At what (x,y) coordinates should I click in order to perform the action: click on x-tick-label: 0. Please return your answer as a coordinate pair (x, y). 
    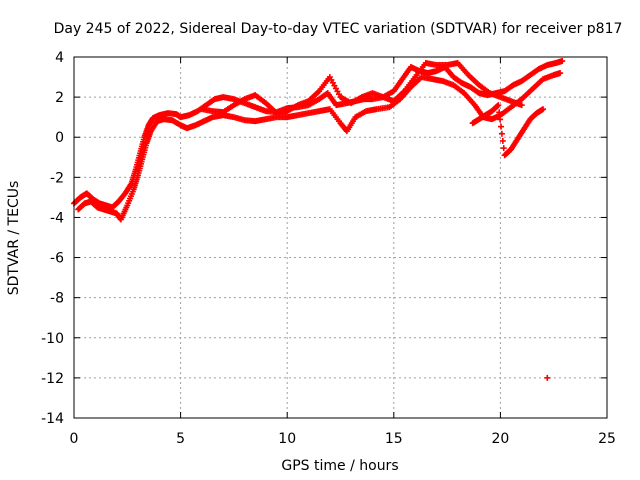
    Looking at the image, I should click on (74, 439).